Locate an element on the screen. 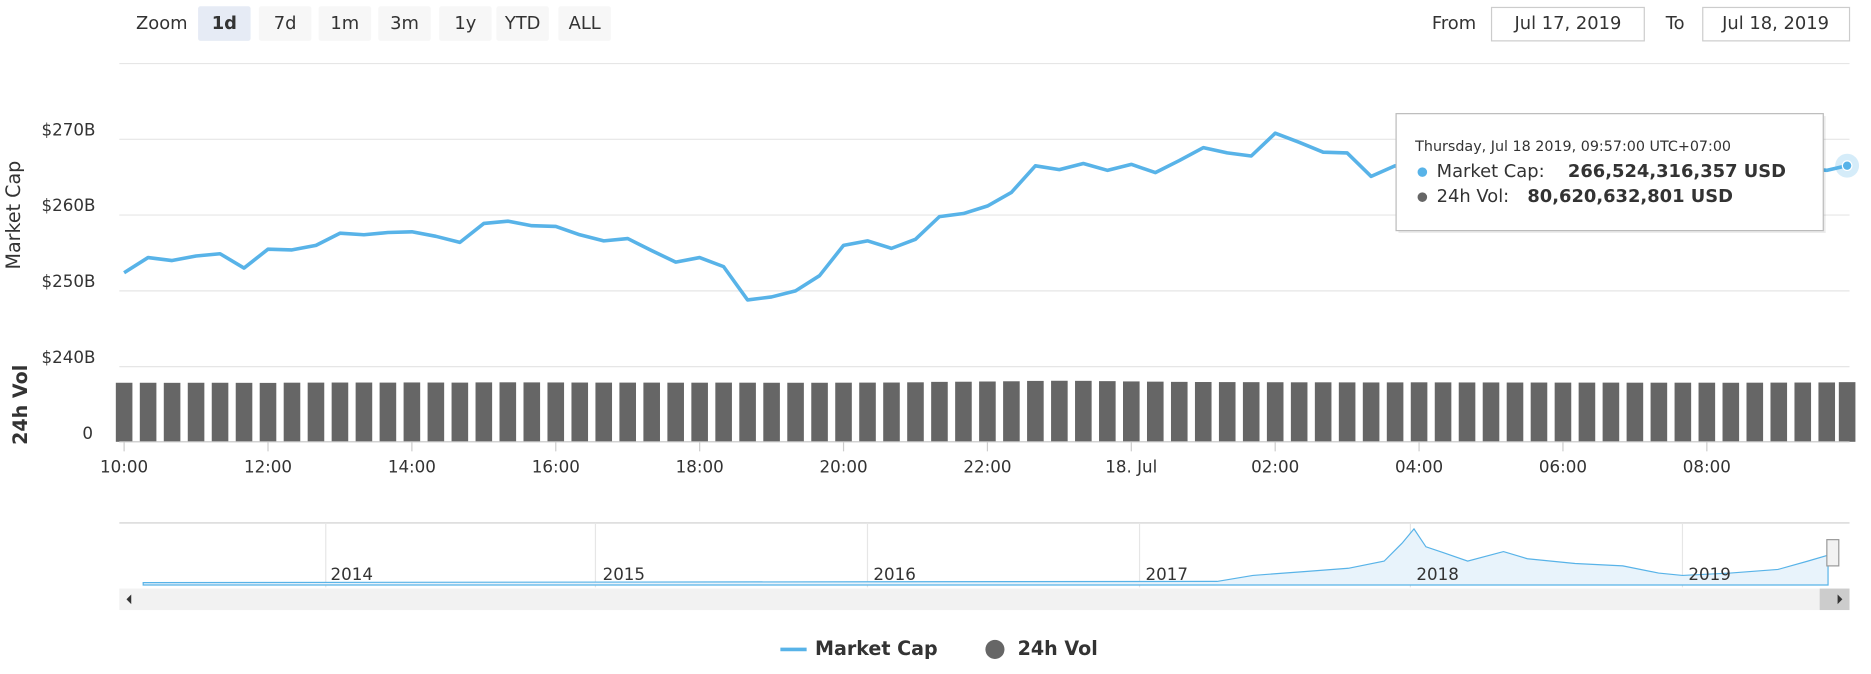  tooltip-value: 80,620,632,801 USD is located at coordinates (1630, 196).